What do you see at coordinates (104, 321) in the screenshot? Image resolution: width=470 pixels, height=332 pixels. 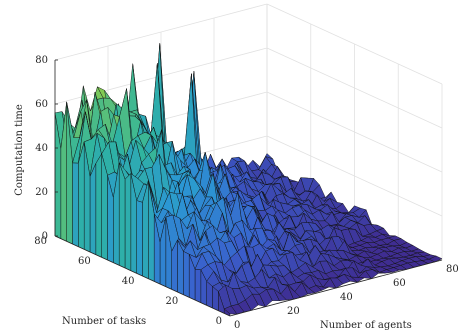 I see `y-axis-label: Number of tasks` at bounding box center [104, 321].